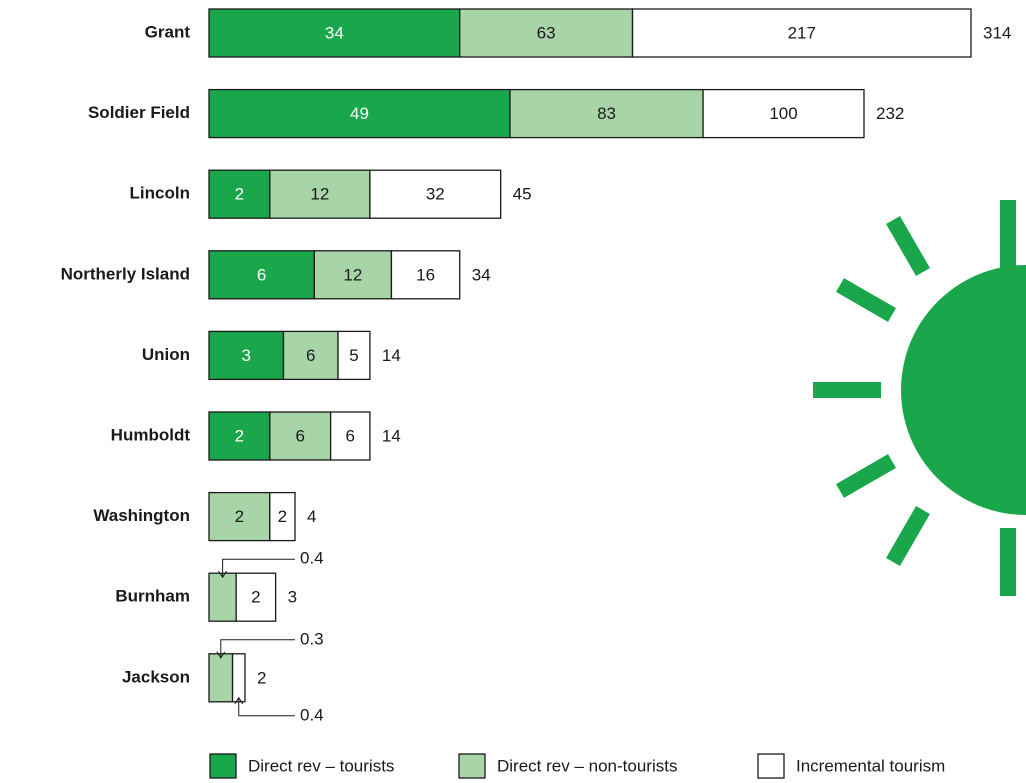  I want to click on category-label: Northerly Island, so click(125, 273).